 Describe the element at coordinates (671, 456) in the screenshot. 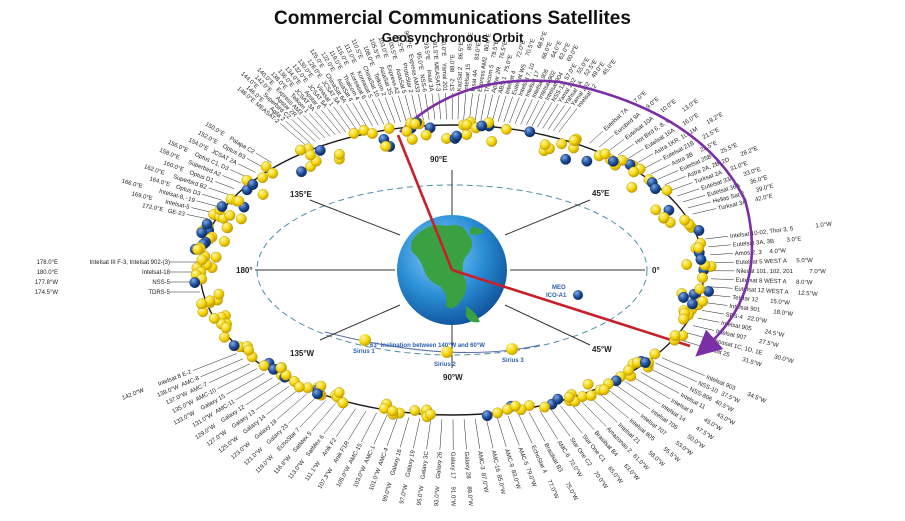

I see `longitude-label: 55.5°W` at that location.